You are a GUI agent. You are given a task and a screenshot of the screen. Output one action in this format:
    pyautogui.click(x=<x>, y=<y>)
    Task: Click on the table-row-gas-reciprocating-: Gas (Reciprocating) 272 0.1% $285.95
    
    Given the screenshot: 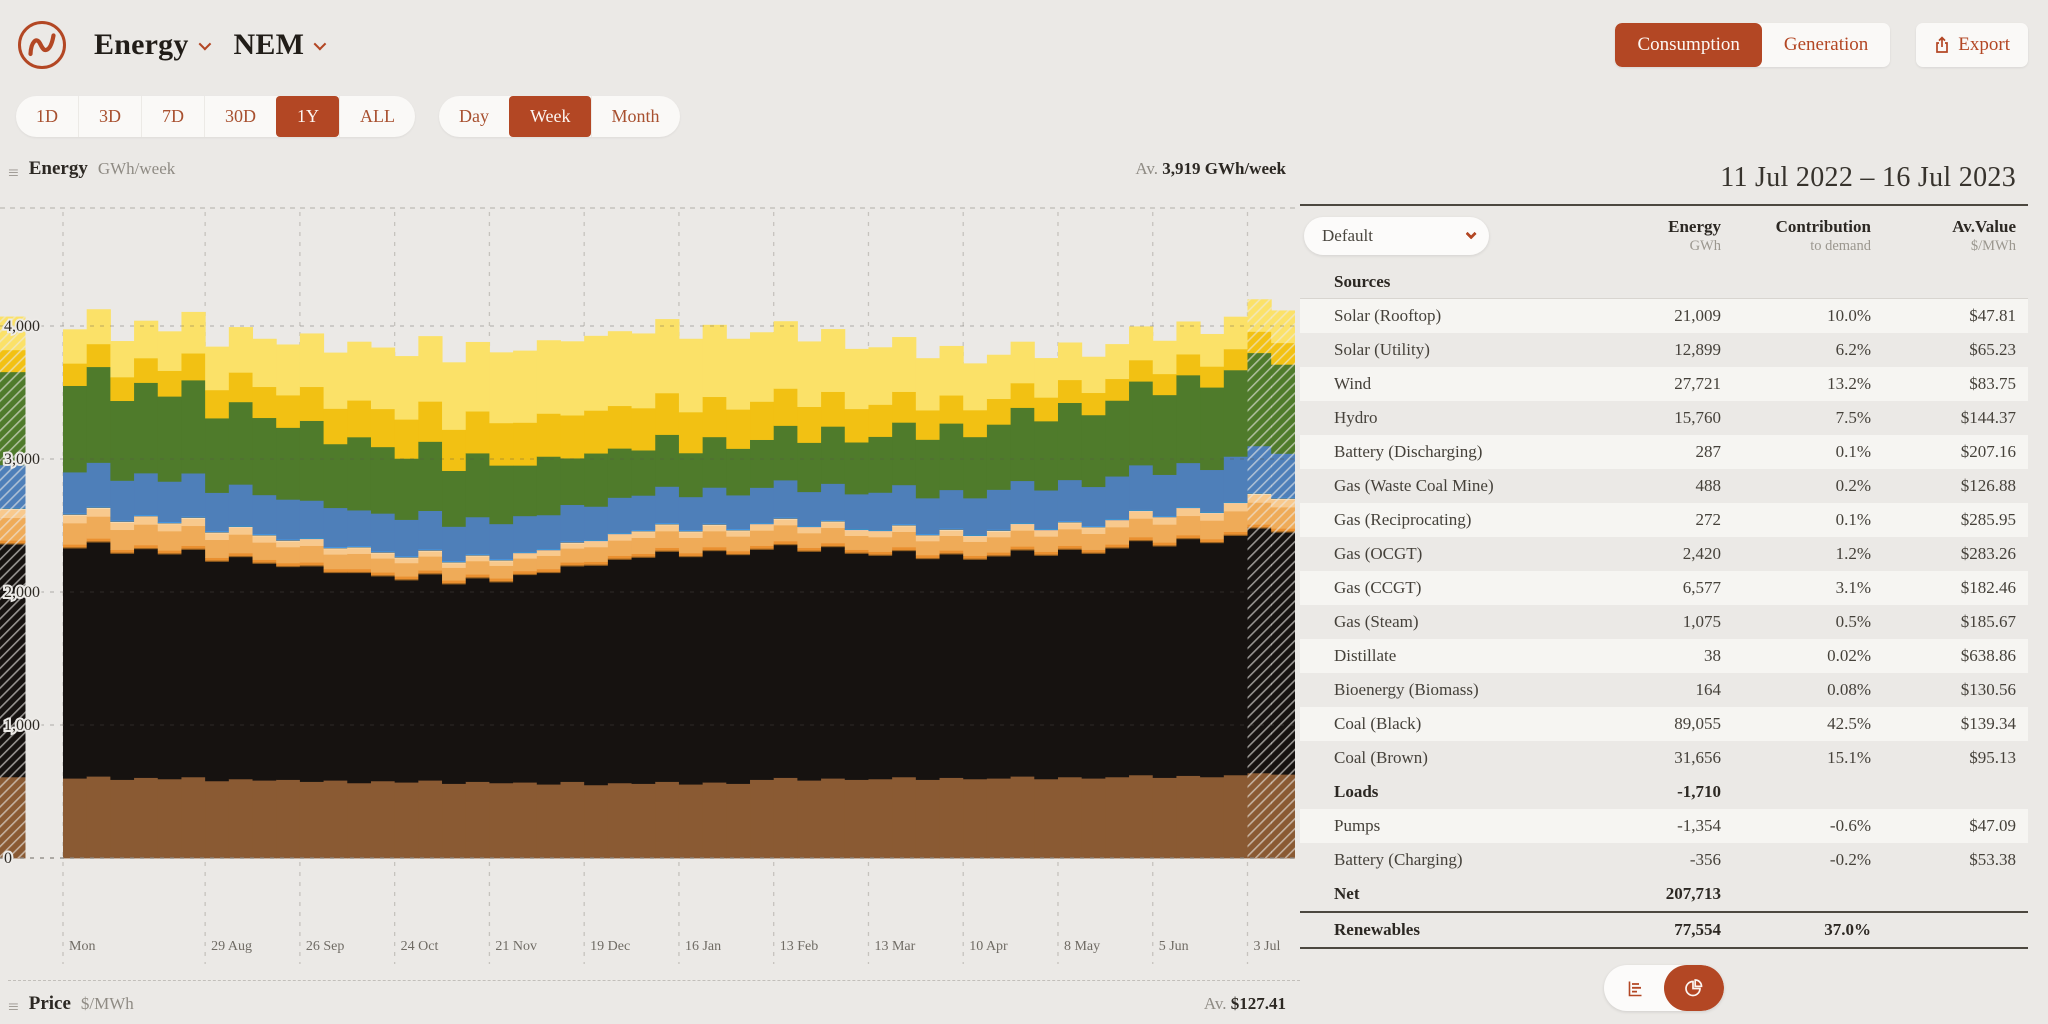 What is the action you would take?
    pyautogui.click(x=1664, y=520)
    